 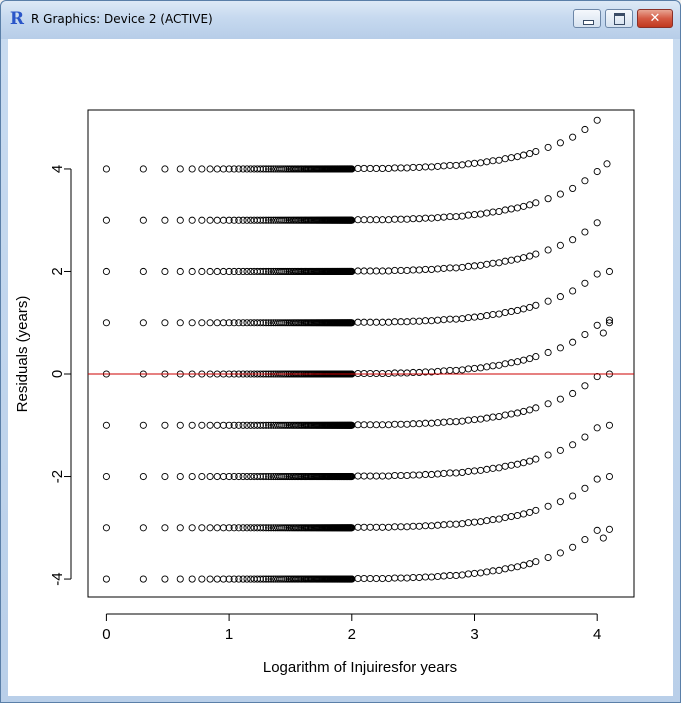 I want to click on close-icon: ✕, so click(x=655, y=18).